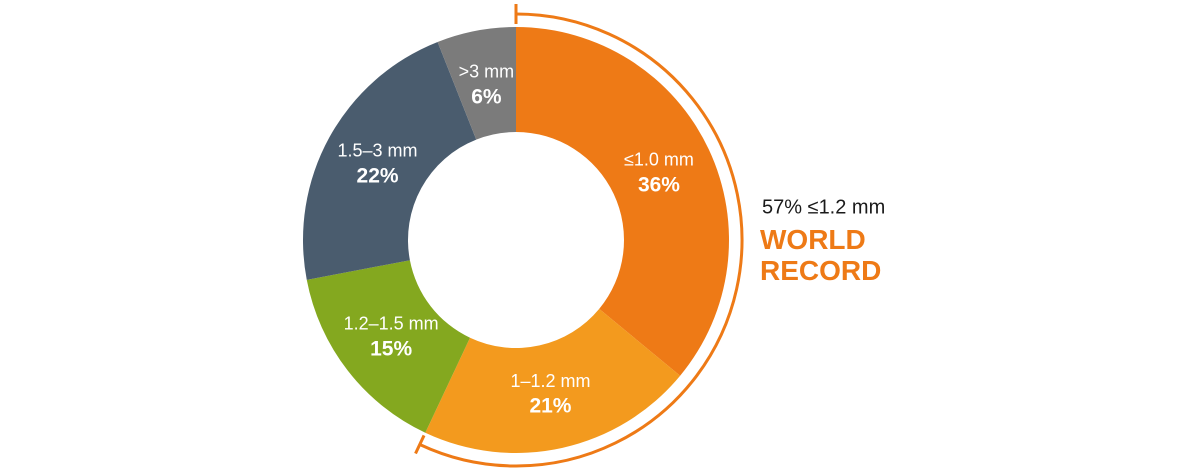 The width and height of the screenshot is (1200, 471). I want to click on slice-name: 1–1.2 mm, so click(550, 381).